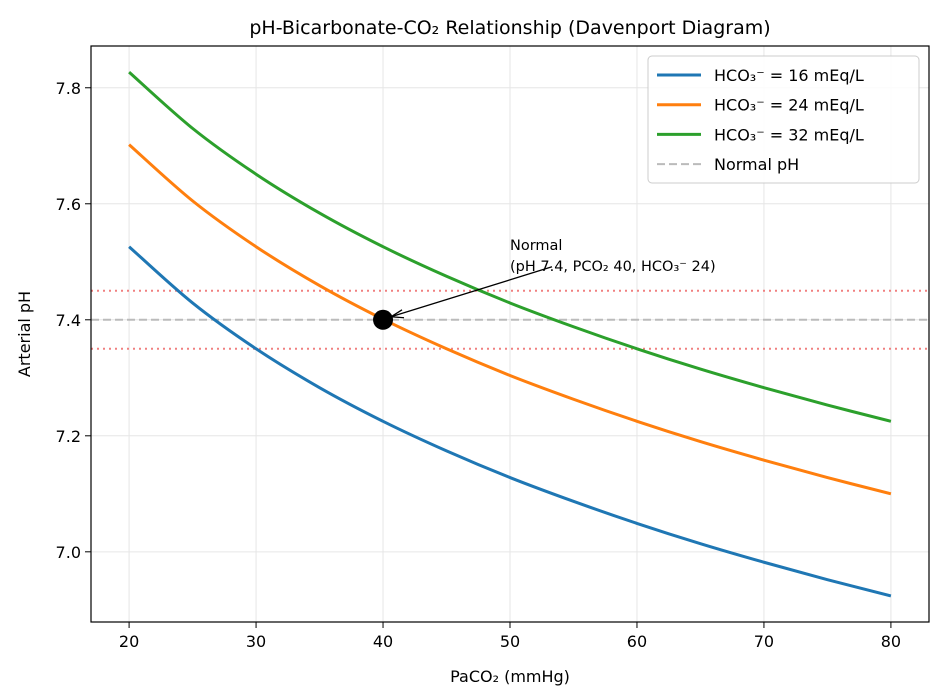 The height and width of the screenshot is (700, 944). Describe the element at coordinates (24, 334) in the screenshot. I see `y-axis-label: Arterial pH` at that location.